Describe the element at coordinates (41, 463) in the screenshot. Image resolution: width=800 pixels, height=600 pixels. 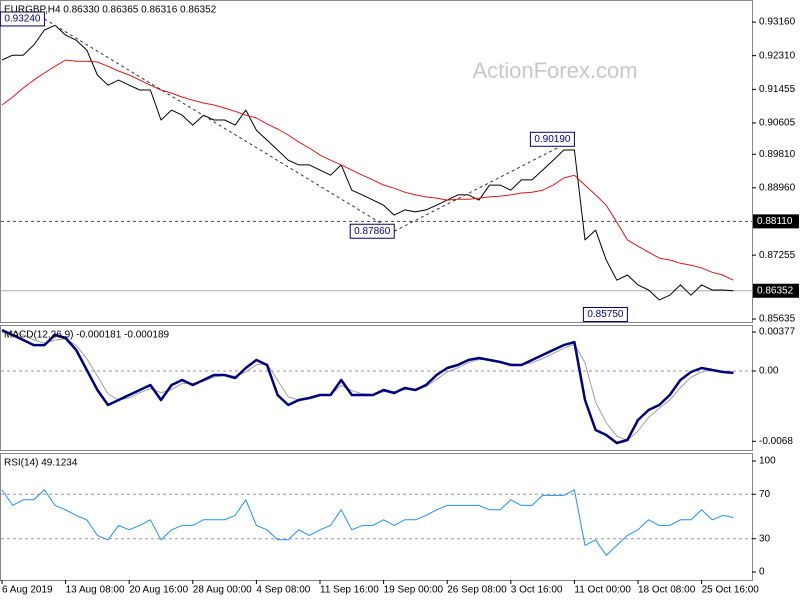
I see `pane-title: RSI(14) 49.1234` at that location.